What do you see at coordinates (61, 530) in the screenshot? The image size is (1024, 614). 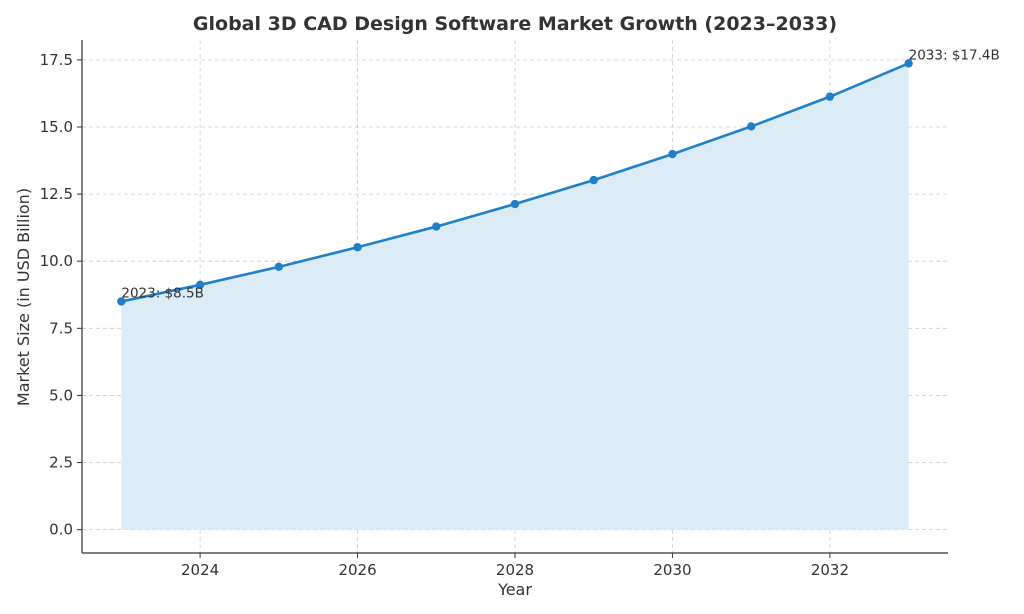 I see `y-tick-label: 0.0` at bounding box center [61, 530].